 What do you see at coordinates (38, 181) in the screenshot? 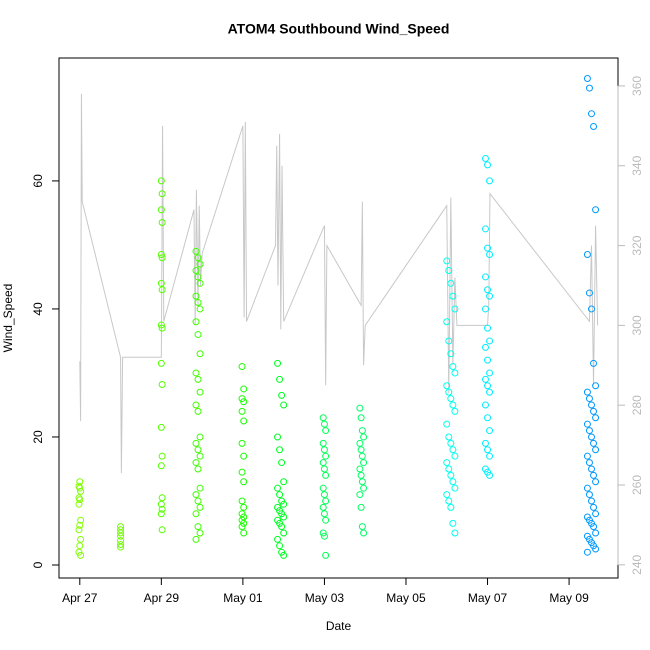
I see `y-tick-label: 60` at bounding box center [38, 181].